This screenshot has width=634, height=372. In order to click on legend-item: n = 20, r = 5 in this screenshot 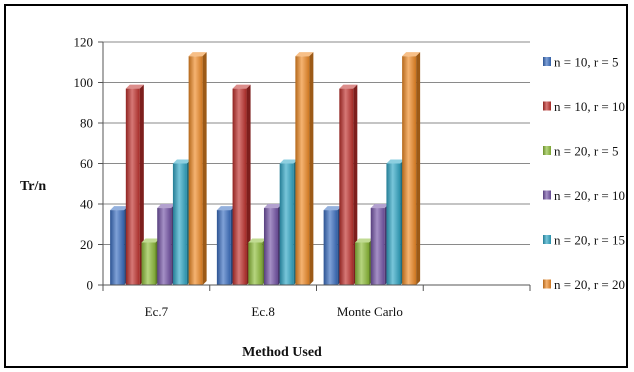, I will do `click(581, 151)`.